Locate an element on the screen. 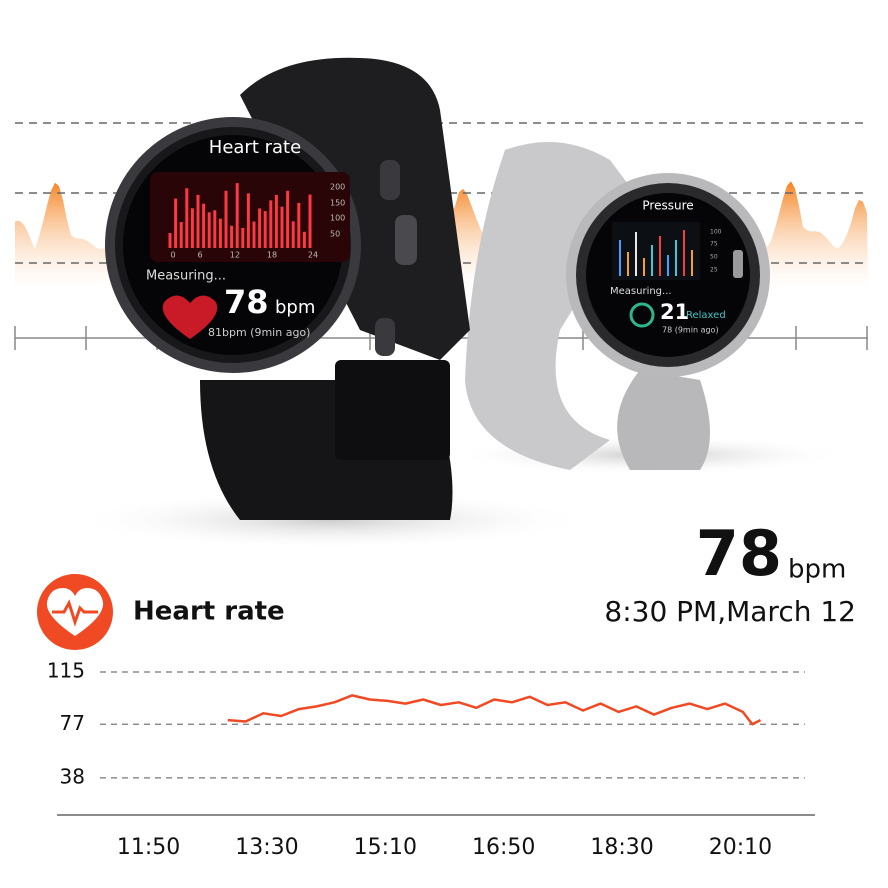 Image resolution: width=888 pixels, height=888 pixels. x-tick-label: 18:30 is located at coordinates (621, 847).